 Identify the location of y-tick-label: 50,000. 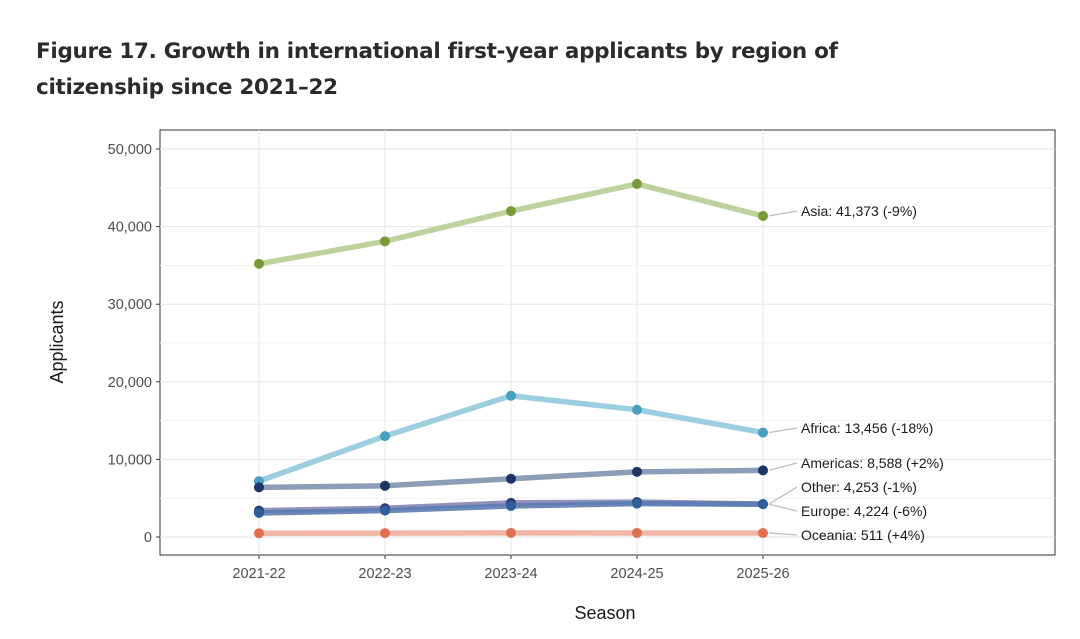
(130, 150).